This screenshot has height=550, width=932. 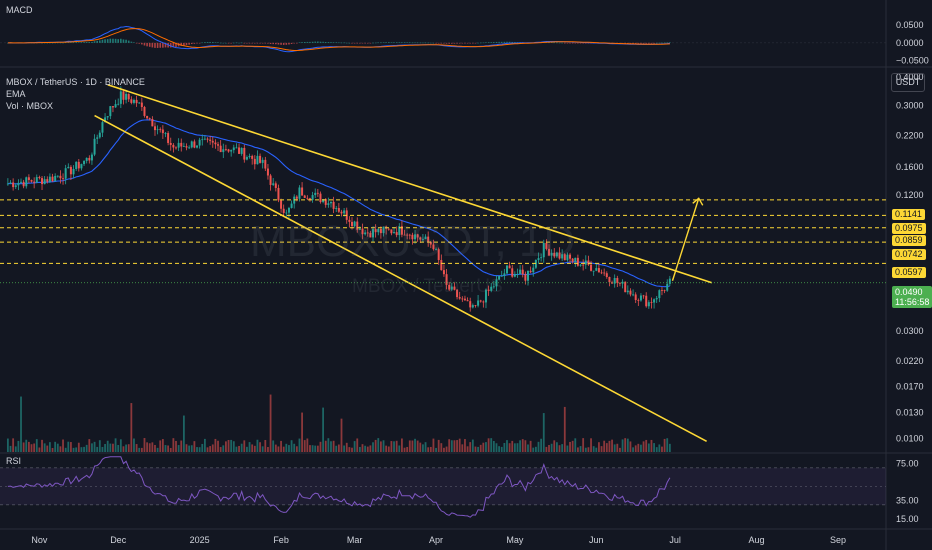 What do you see at coordinates (16, 94) in the screenshot?
I see `ema-label: EMA` at bounding box center [16, 94].